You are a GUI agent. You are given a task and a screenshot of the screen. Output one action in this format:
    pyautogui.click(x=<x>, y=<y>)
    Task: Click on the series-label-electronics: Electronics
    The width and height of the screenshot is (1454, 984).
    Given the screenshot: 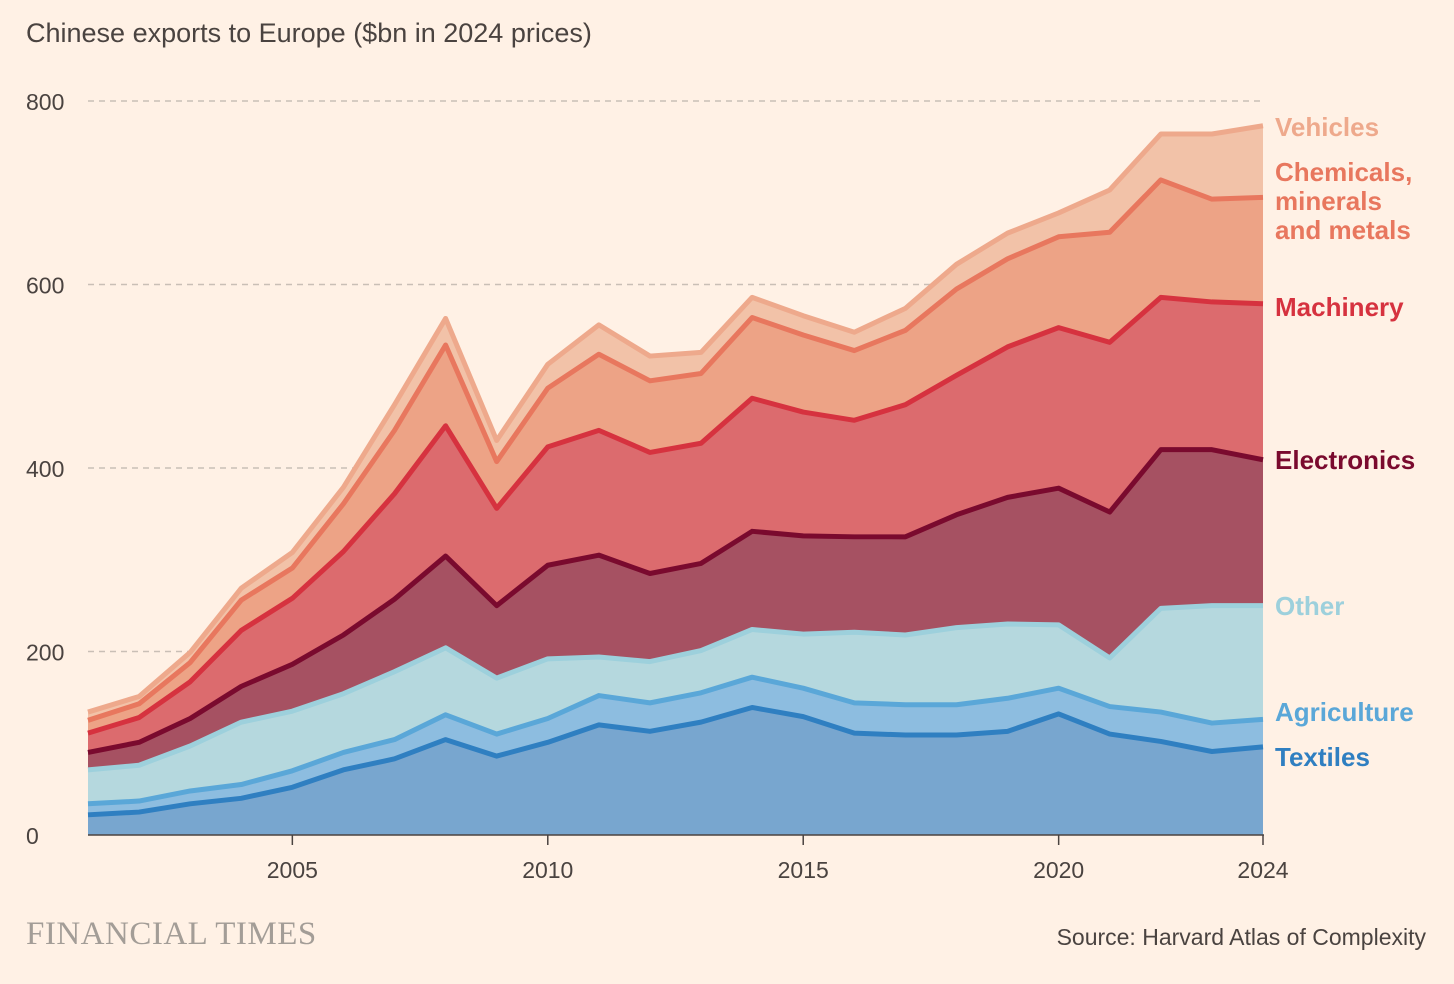 What is the action you would take?
    pyautogui.click(x=1345, y=460)
    